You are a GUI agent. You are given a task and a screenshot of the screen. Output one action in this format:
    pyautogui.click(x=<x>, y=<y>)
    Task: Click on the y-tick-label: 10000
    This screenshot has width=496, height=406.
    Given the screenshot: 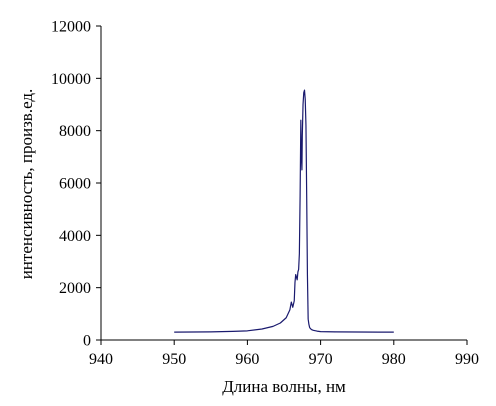 What is the action you would take?
    pyautogui.click(x=71, y=79)
    